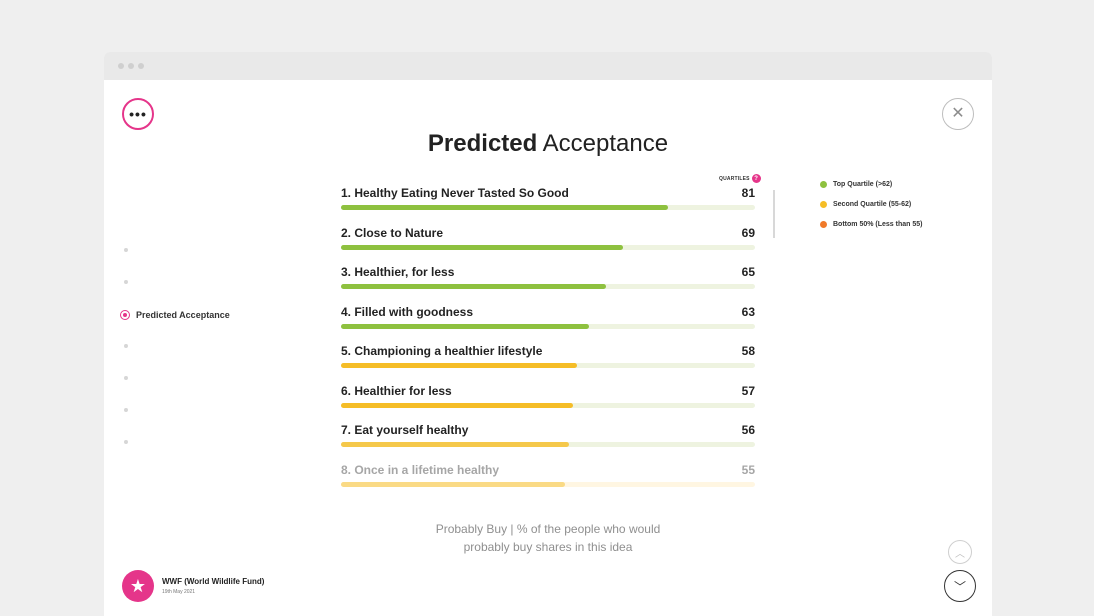  I want to click on scroll-up-button: ︿, so click(960, 552).